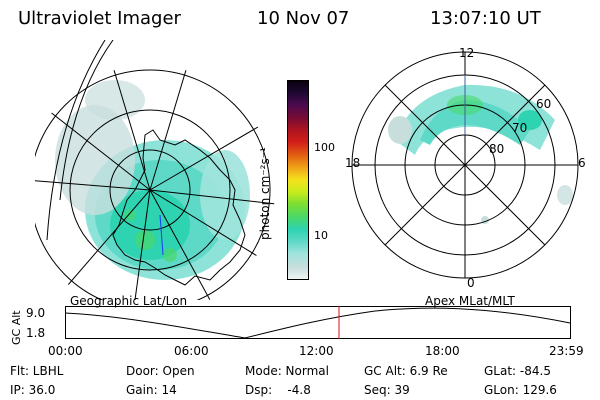 The height and width of the screenshot is (400, 600). What do you see at coordinates (316, 351) in the screenshot?
I see `altitude-xtick-1200: 12:00` at bounding box center [316, 351].